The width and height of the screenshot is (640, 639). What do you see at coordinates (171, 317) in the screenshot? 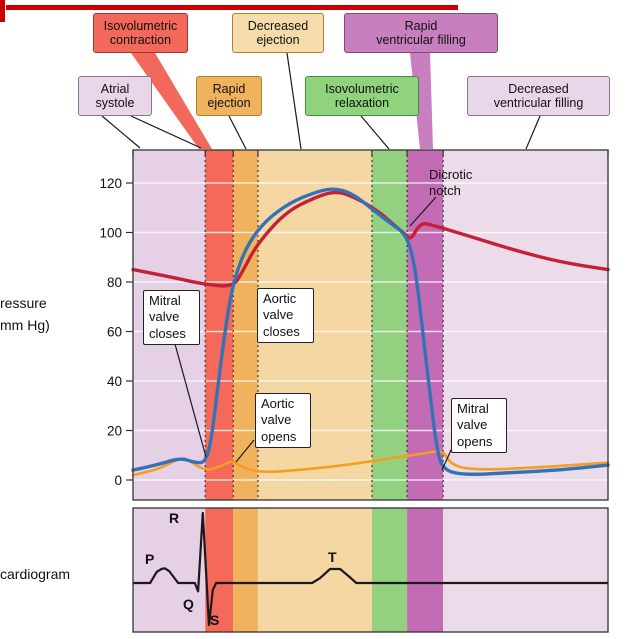
I see `annotation-mitral-valve-closes: Mitral valve closes` at bounding box center [171, 317].